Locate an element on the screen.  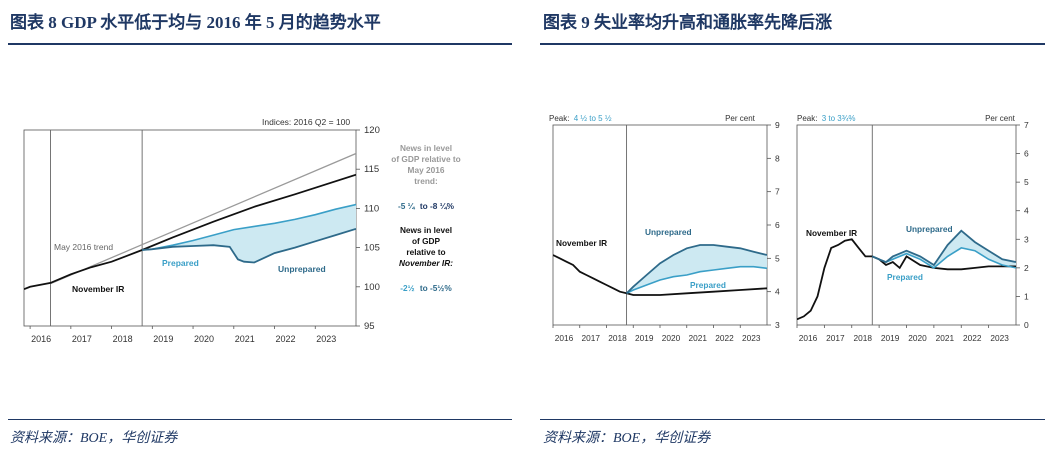
inflation-ytick-label: 0 is located at coordinates (1026, 325).